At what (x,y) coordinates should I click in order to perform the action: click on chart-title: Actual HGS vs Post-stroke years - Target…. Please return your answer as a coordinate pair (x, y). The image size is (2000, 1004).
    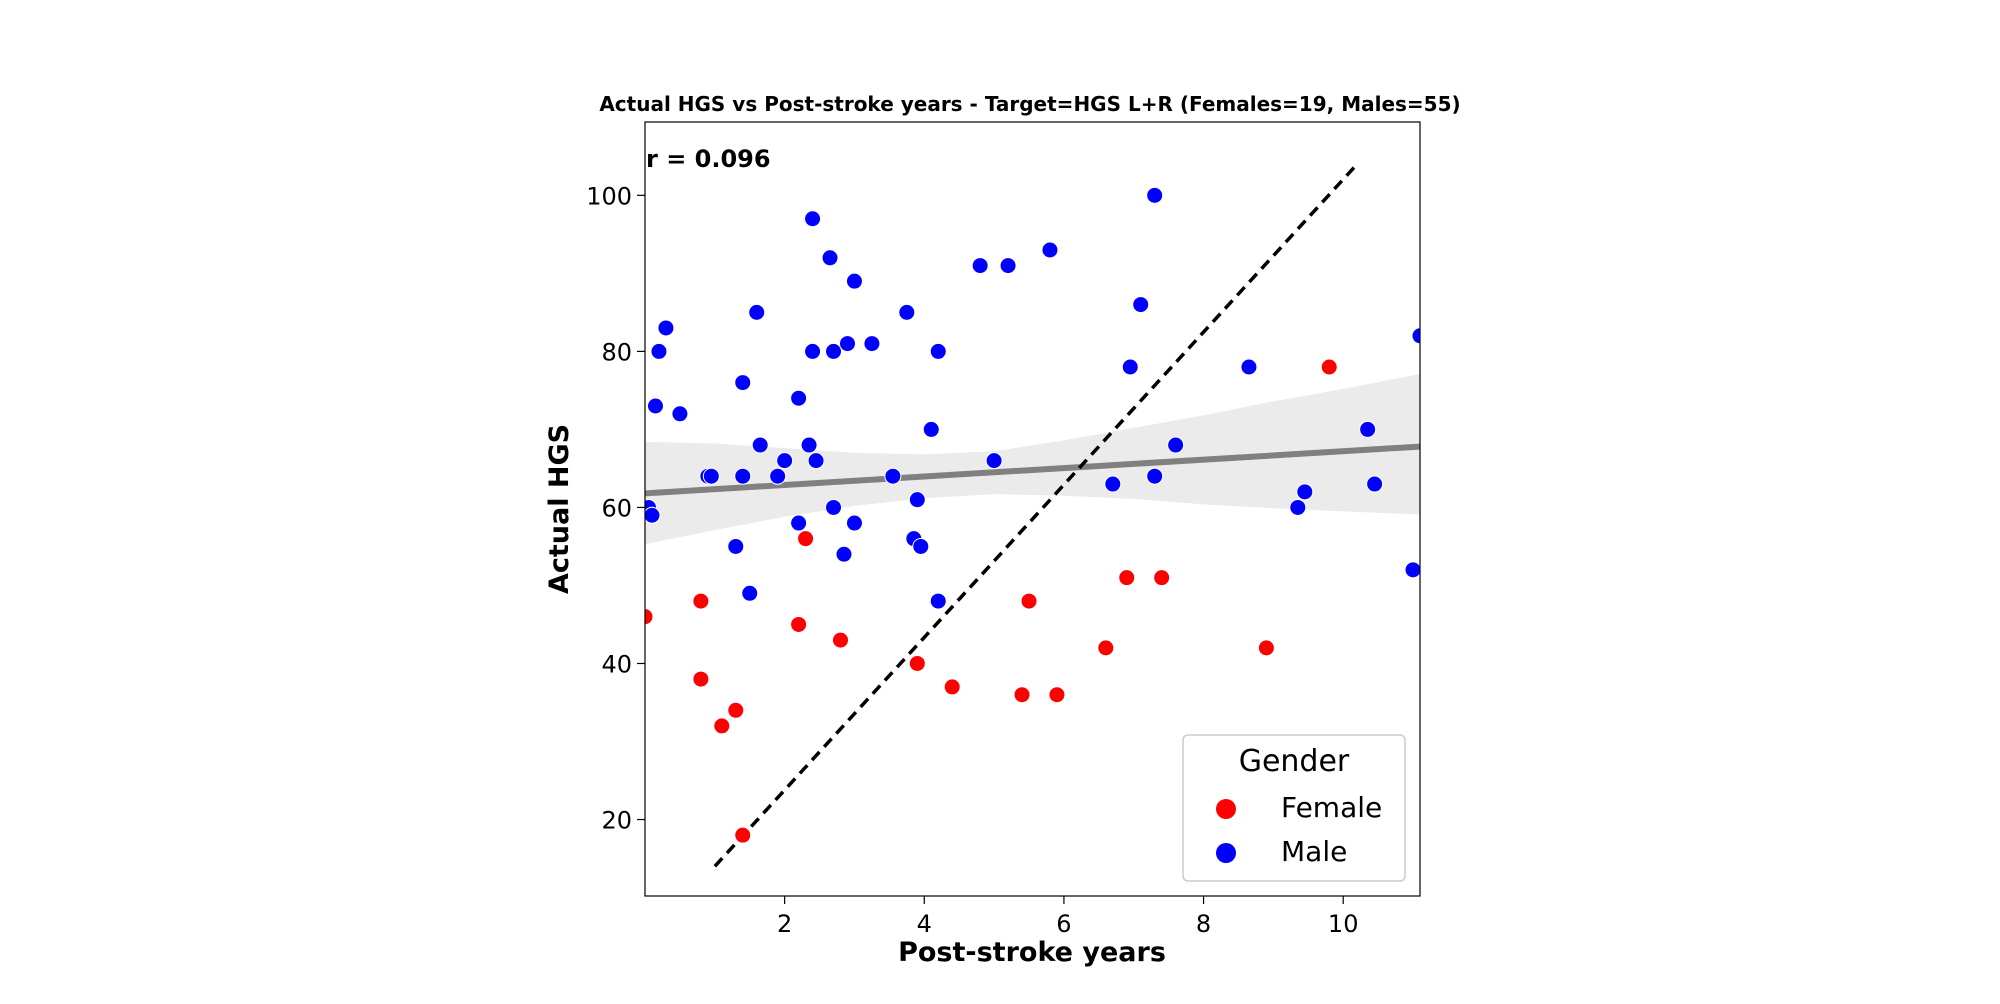
    Looking at the image, I should click on (1029, 104).